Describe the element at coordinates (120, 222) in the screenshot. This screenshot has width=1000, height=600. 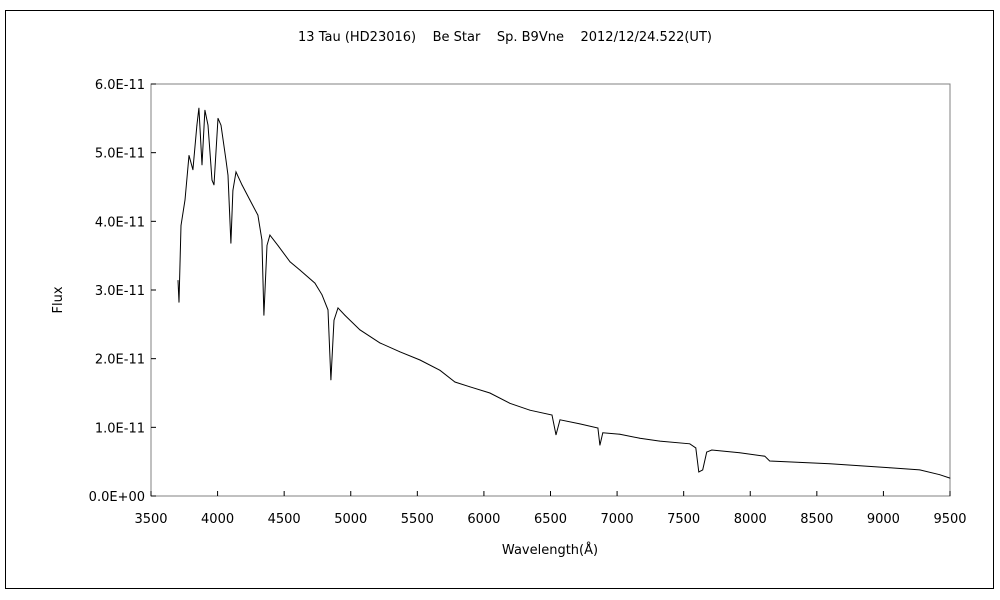
I see `y-tick-label: 4.0E-11` at that location.